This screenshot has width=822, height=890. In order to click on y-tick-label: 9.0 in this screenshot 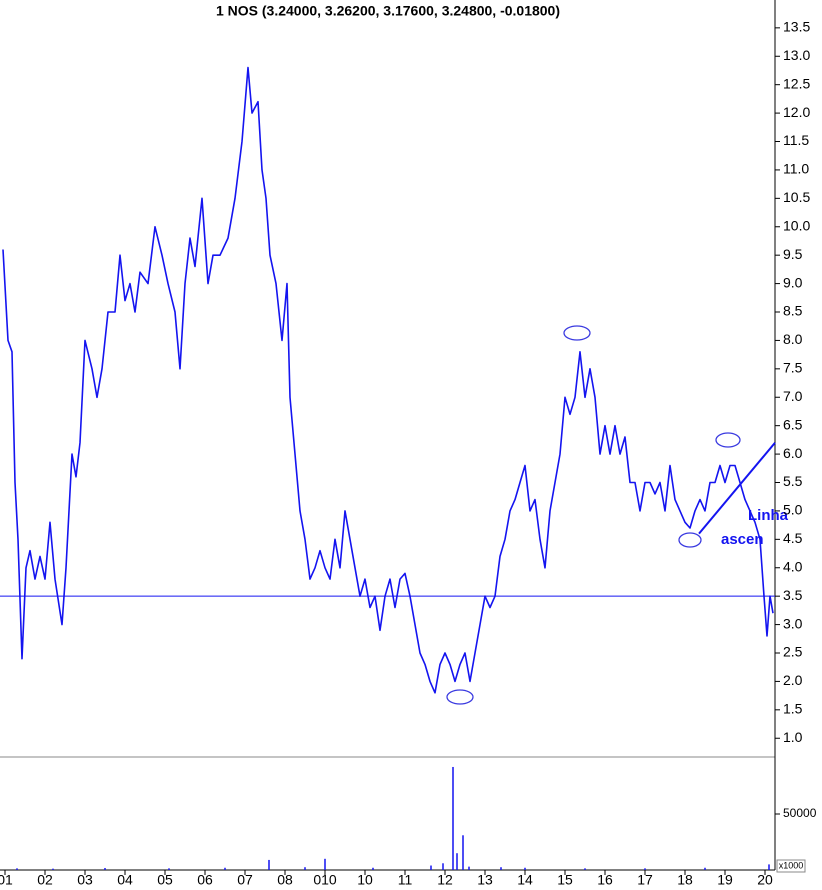, I will do `click(793, 282)`.